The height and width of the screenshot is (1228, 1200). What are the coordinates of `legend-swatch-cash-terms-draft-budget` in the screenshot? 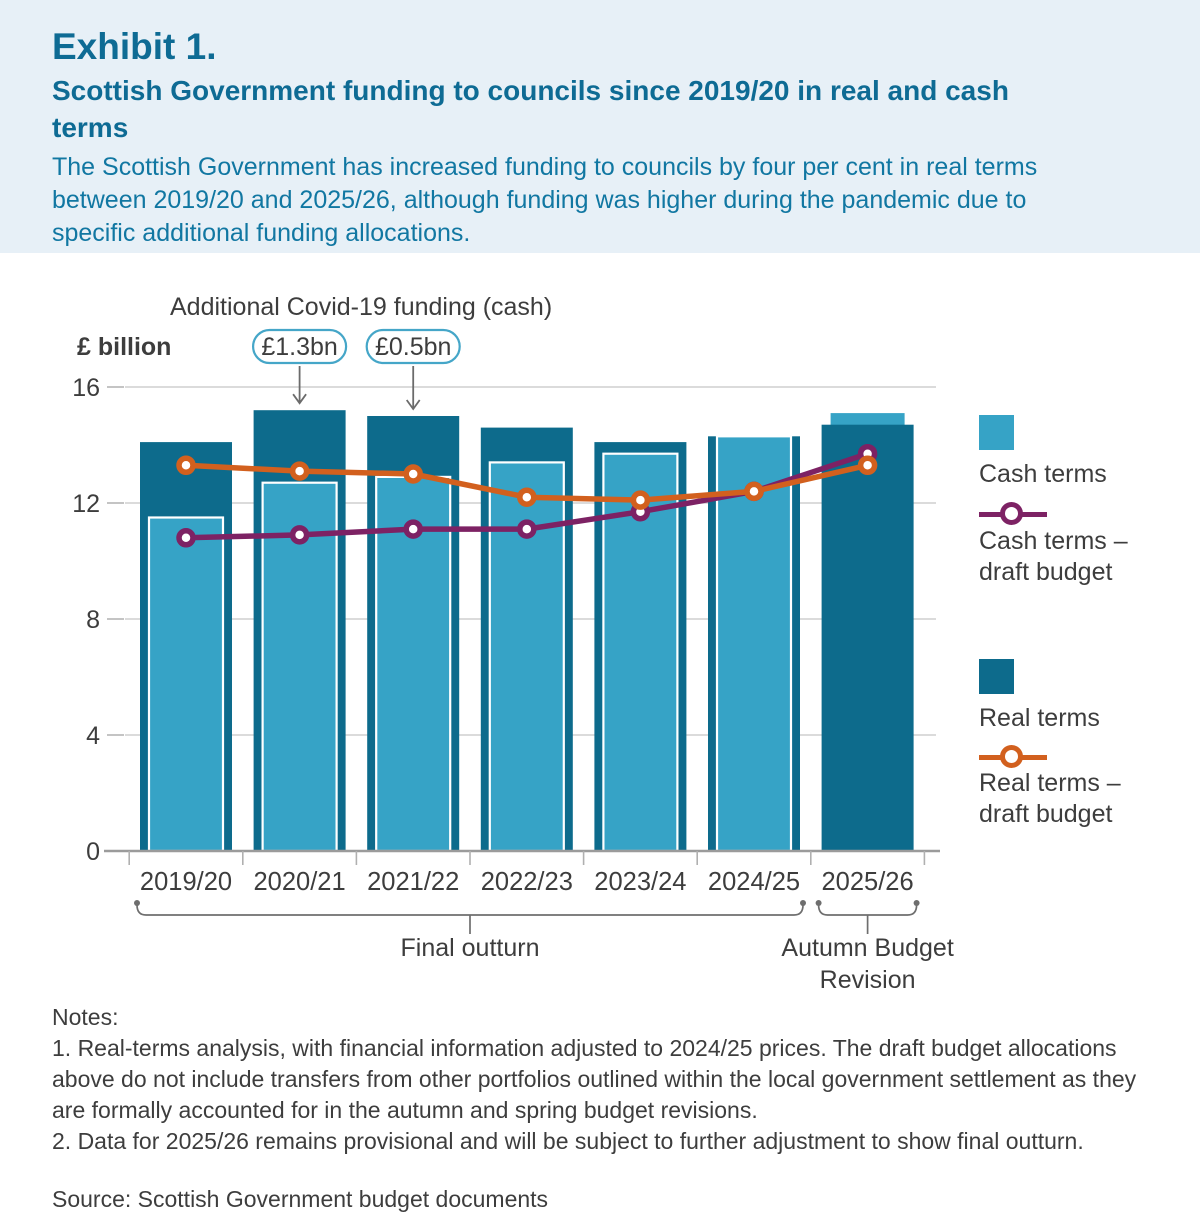 It's located at (1013, 514).